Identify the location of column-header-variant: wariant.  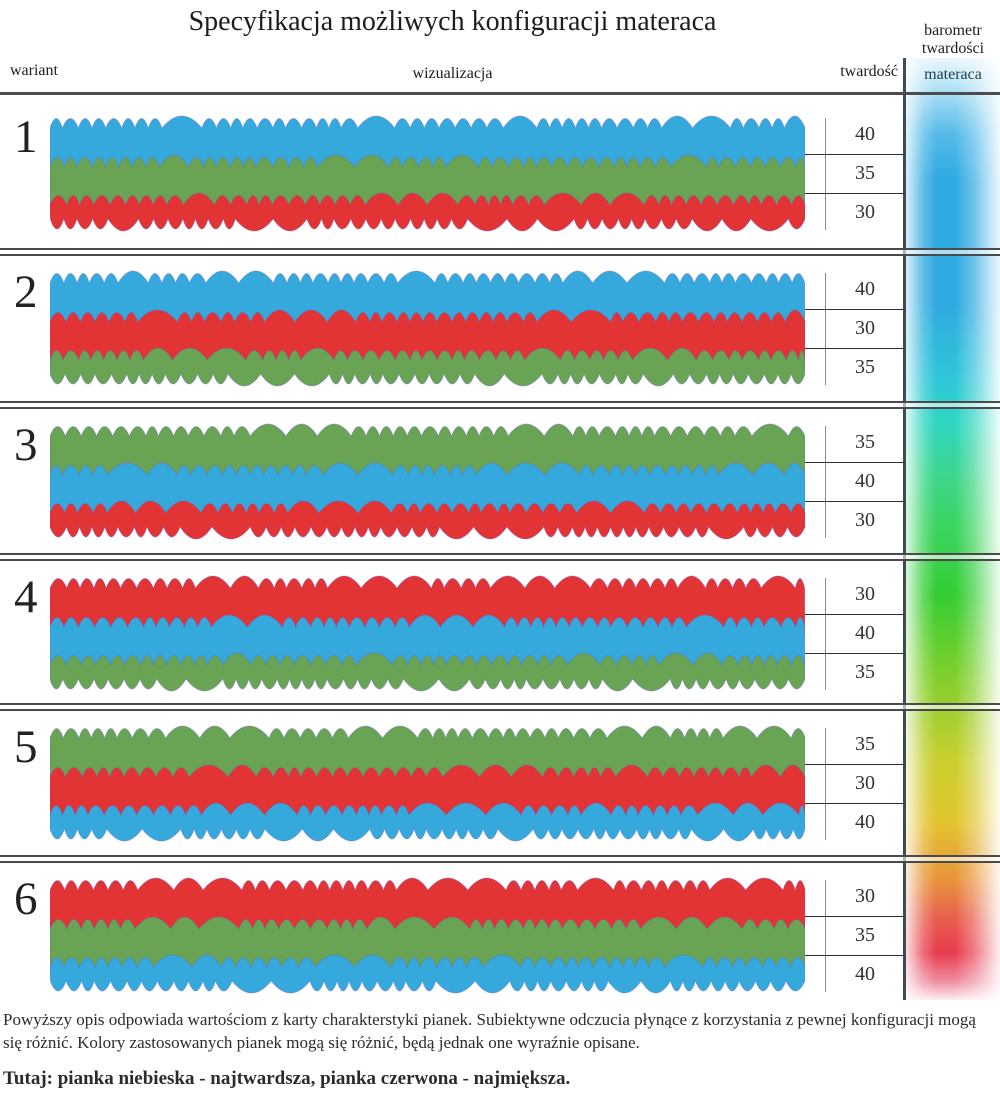
(34, 70).